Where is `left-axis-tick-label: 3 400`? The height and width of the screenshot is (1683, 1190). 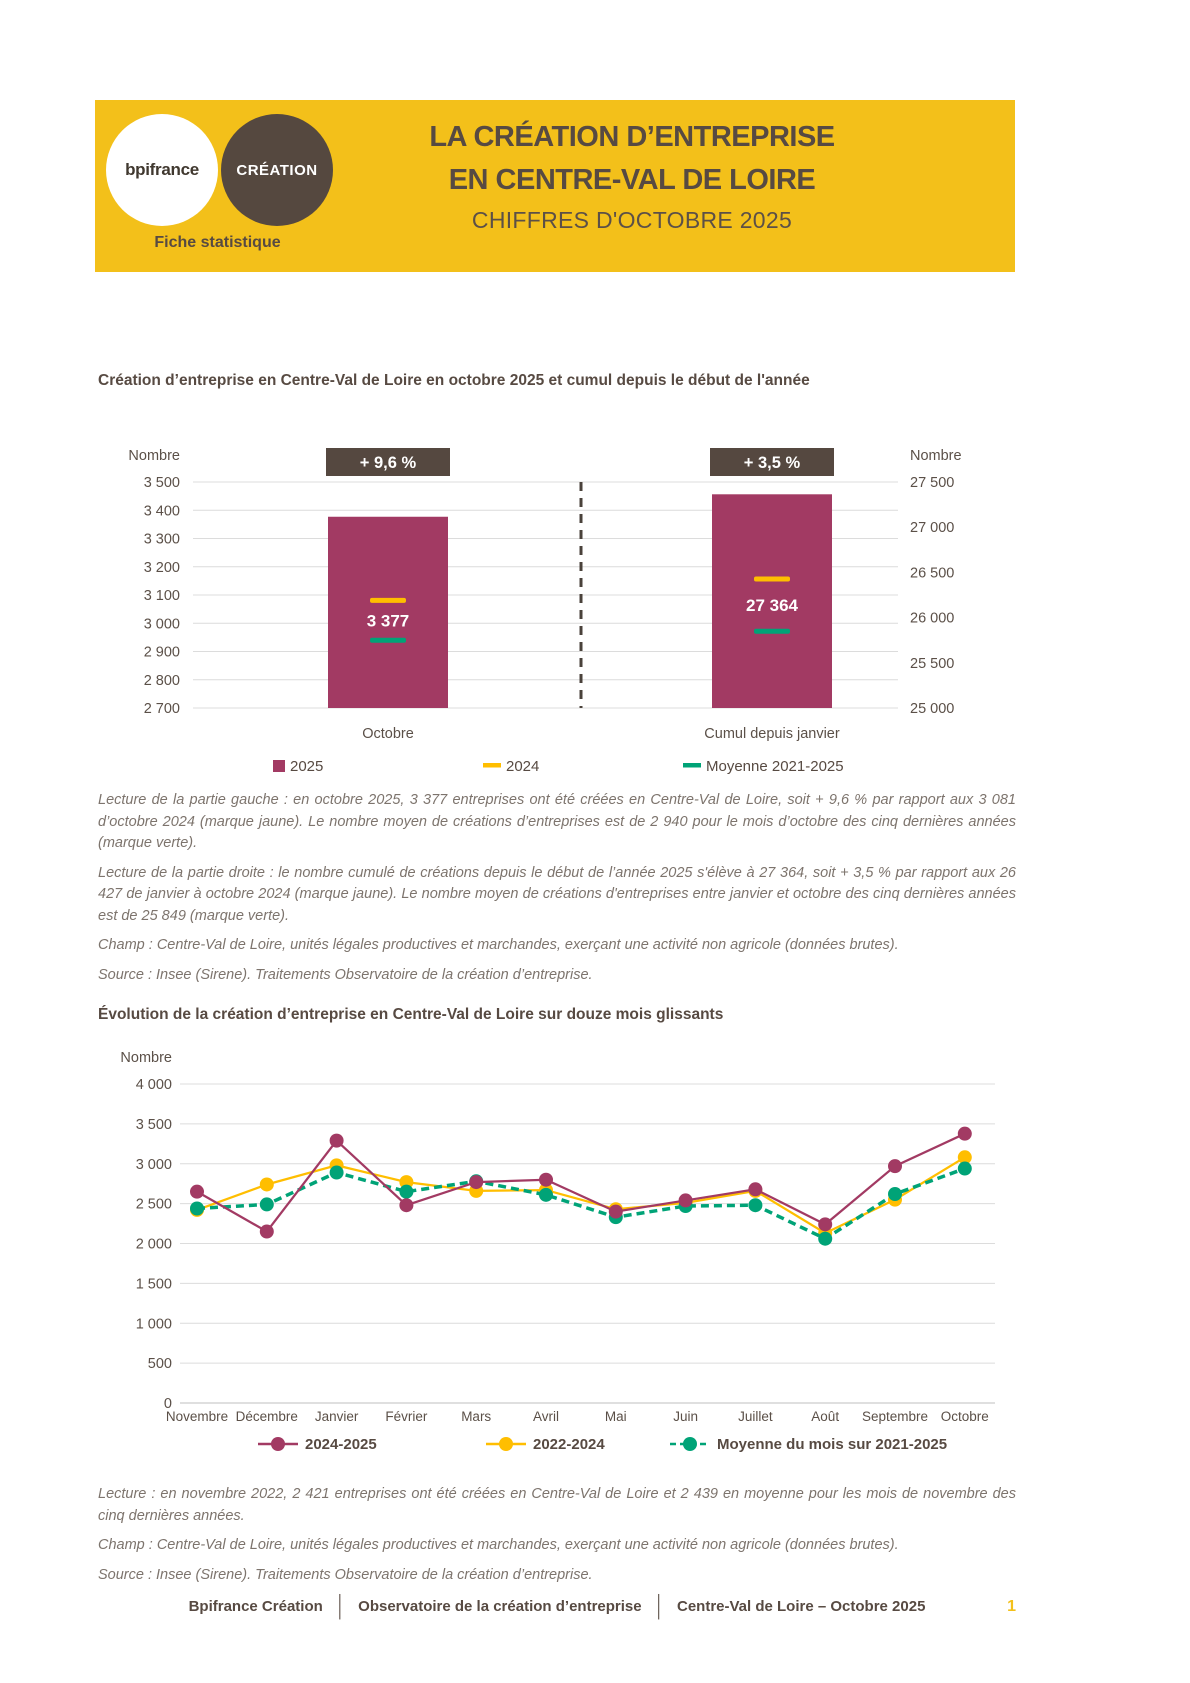 left-axis-tick-label: 3 400 is located at coordinates (162, 511).